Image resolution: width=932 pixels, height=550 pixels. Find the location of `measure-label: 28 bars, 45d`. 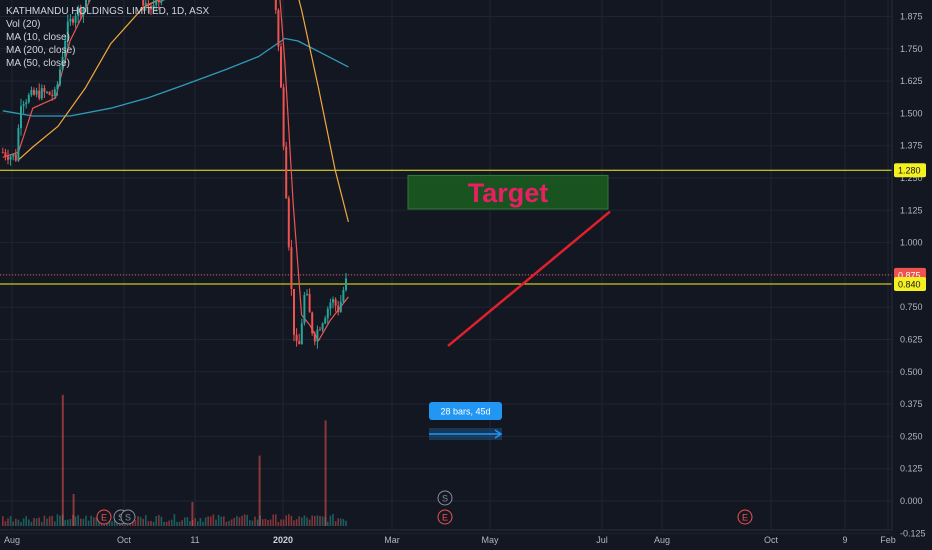

measure-label: 28 bars, 45d is located at coordinates (465, 412).